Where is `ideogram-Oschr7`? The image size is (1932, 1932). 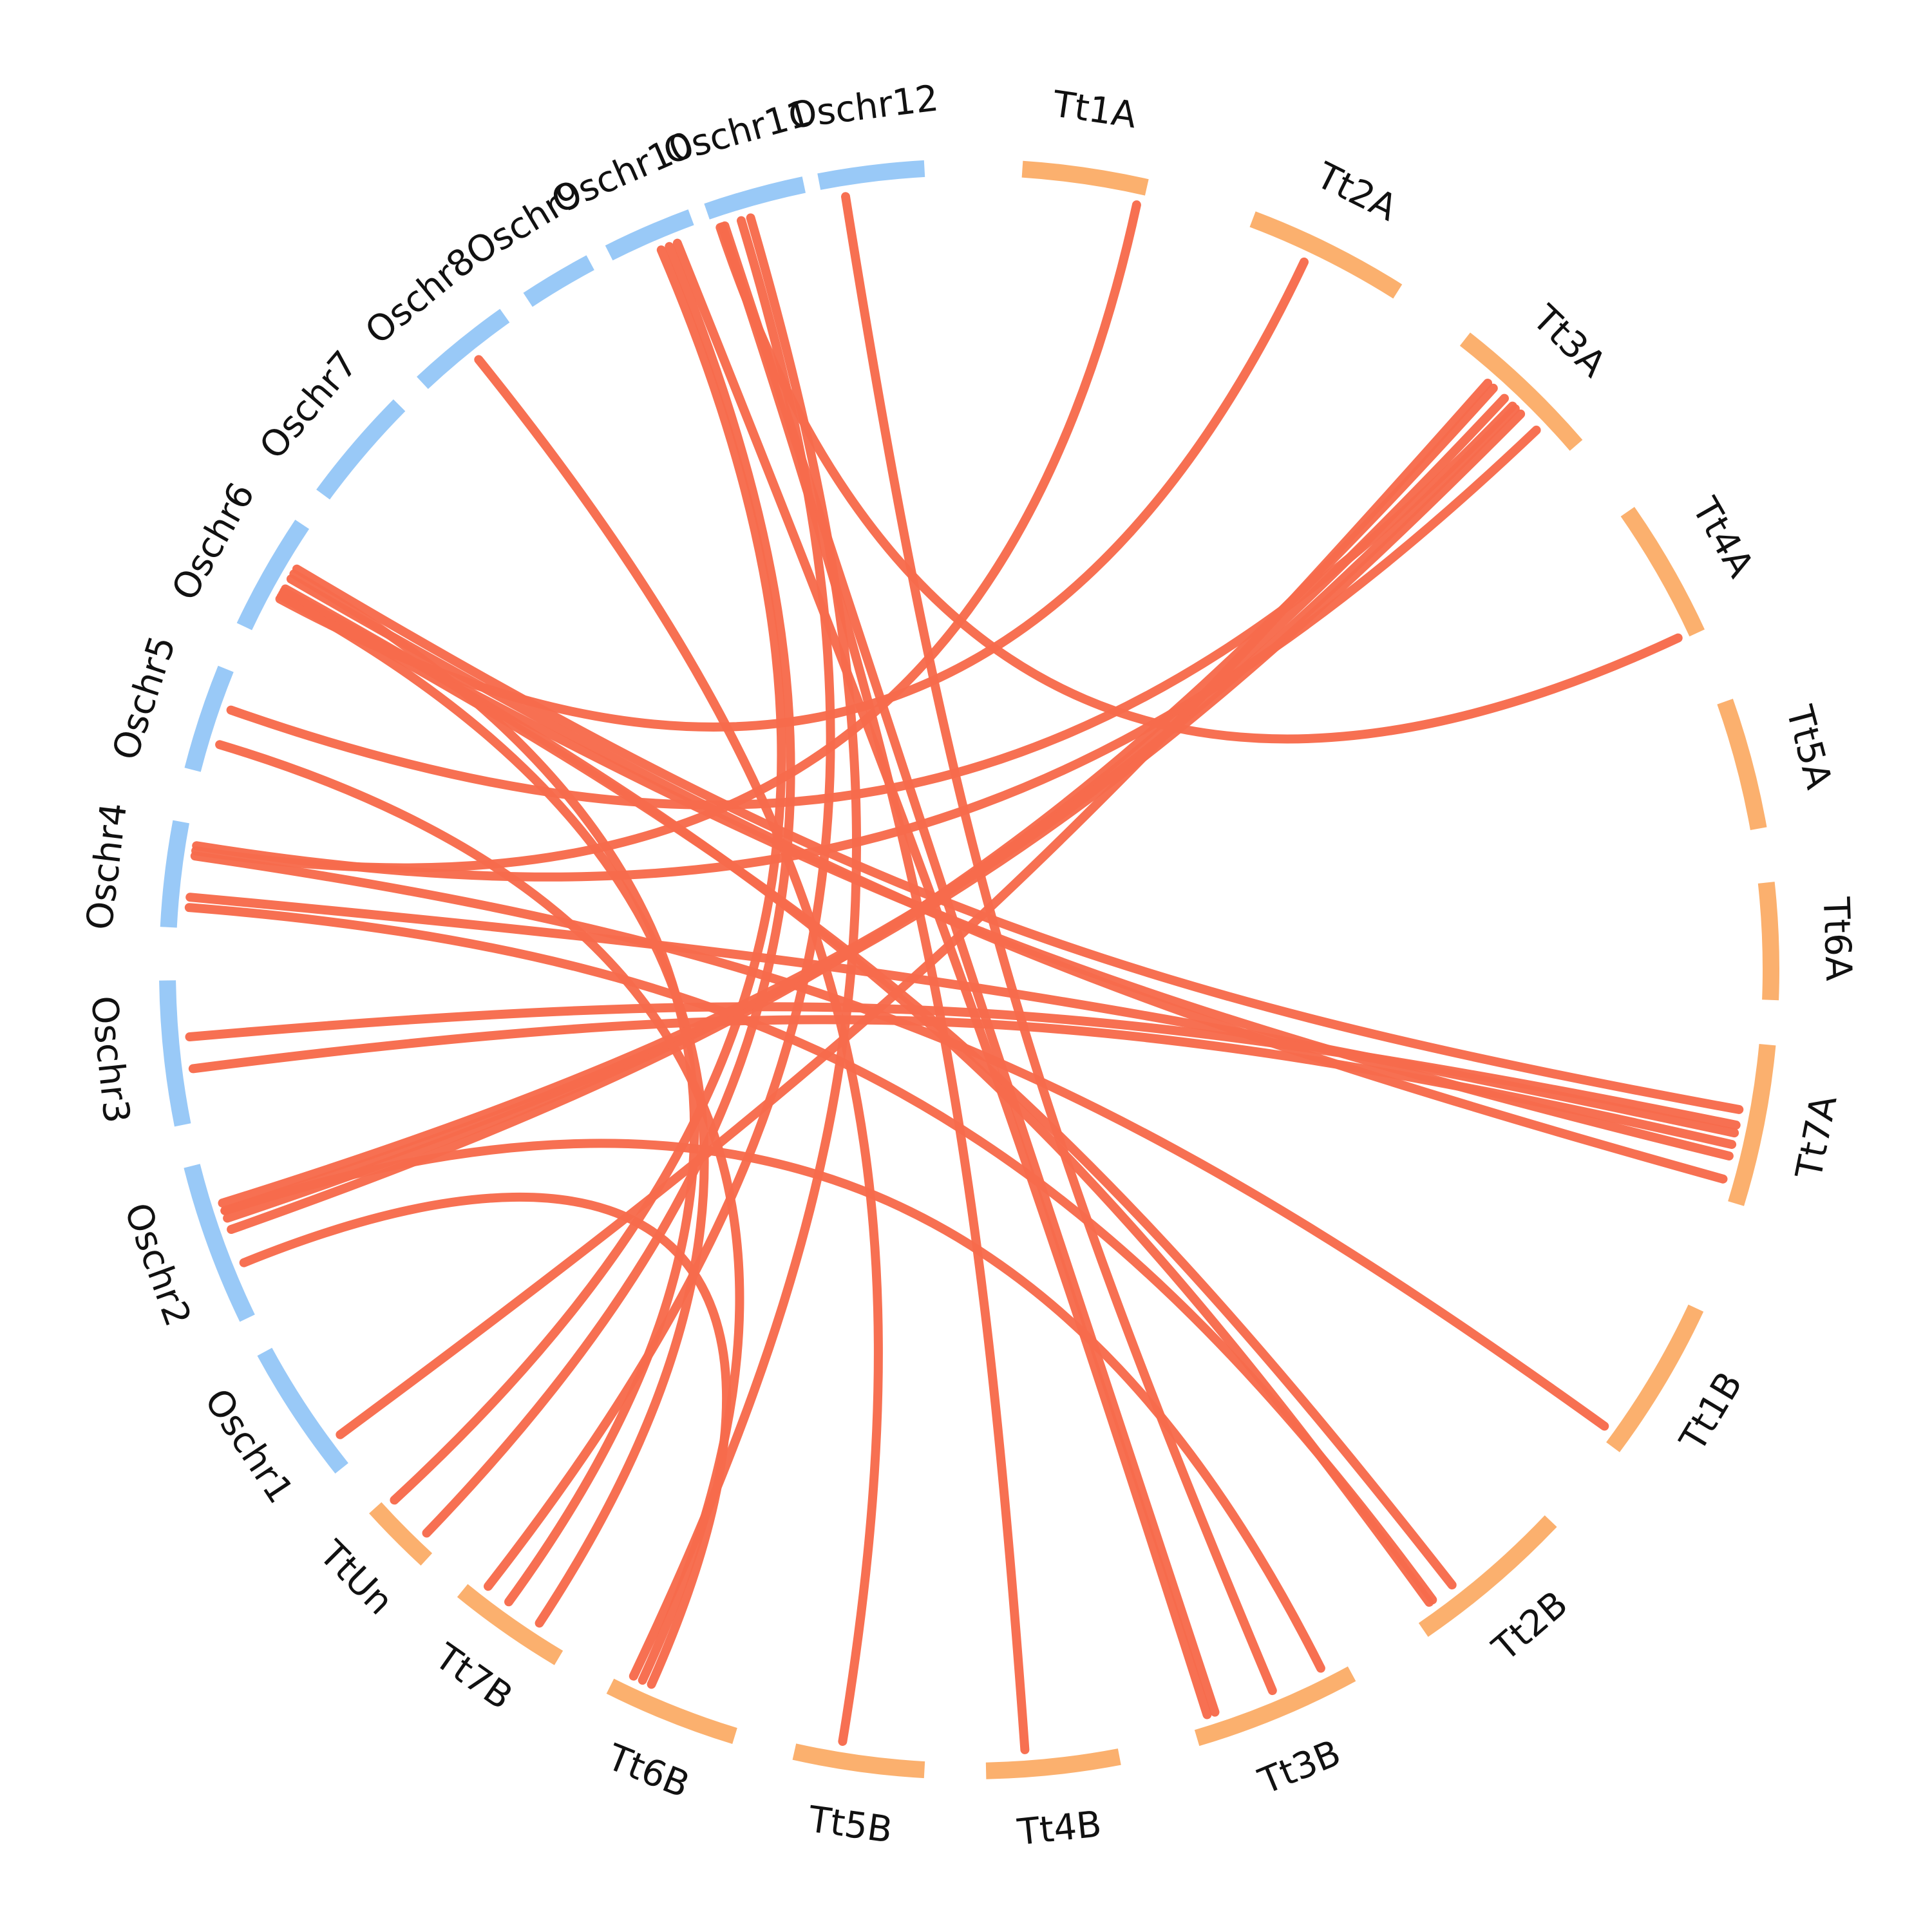 ideogram-Oschr7 is located at coordinates (361, 449).